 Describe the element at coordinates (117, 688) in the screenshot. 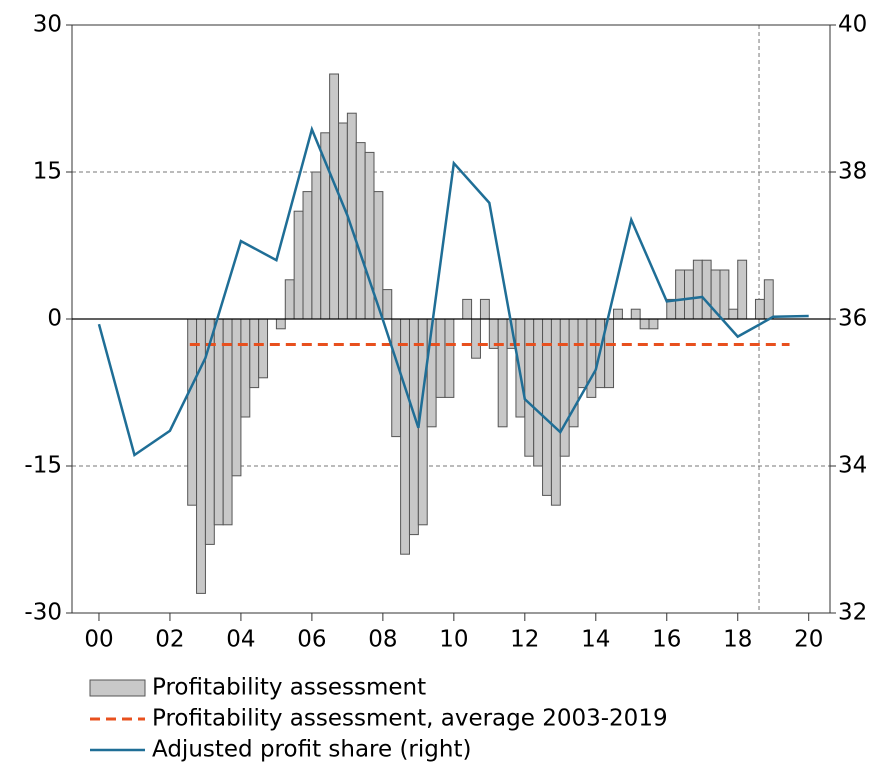

I see `legend-swatch` at that location.